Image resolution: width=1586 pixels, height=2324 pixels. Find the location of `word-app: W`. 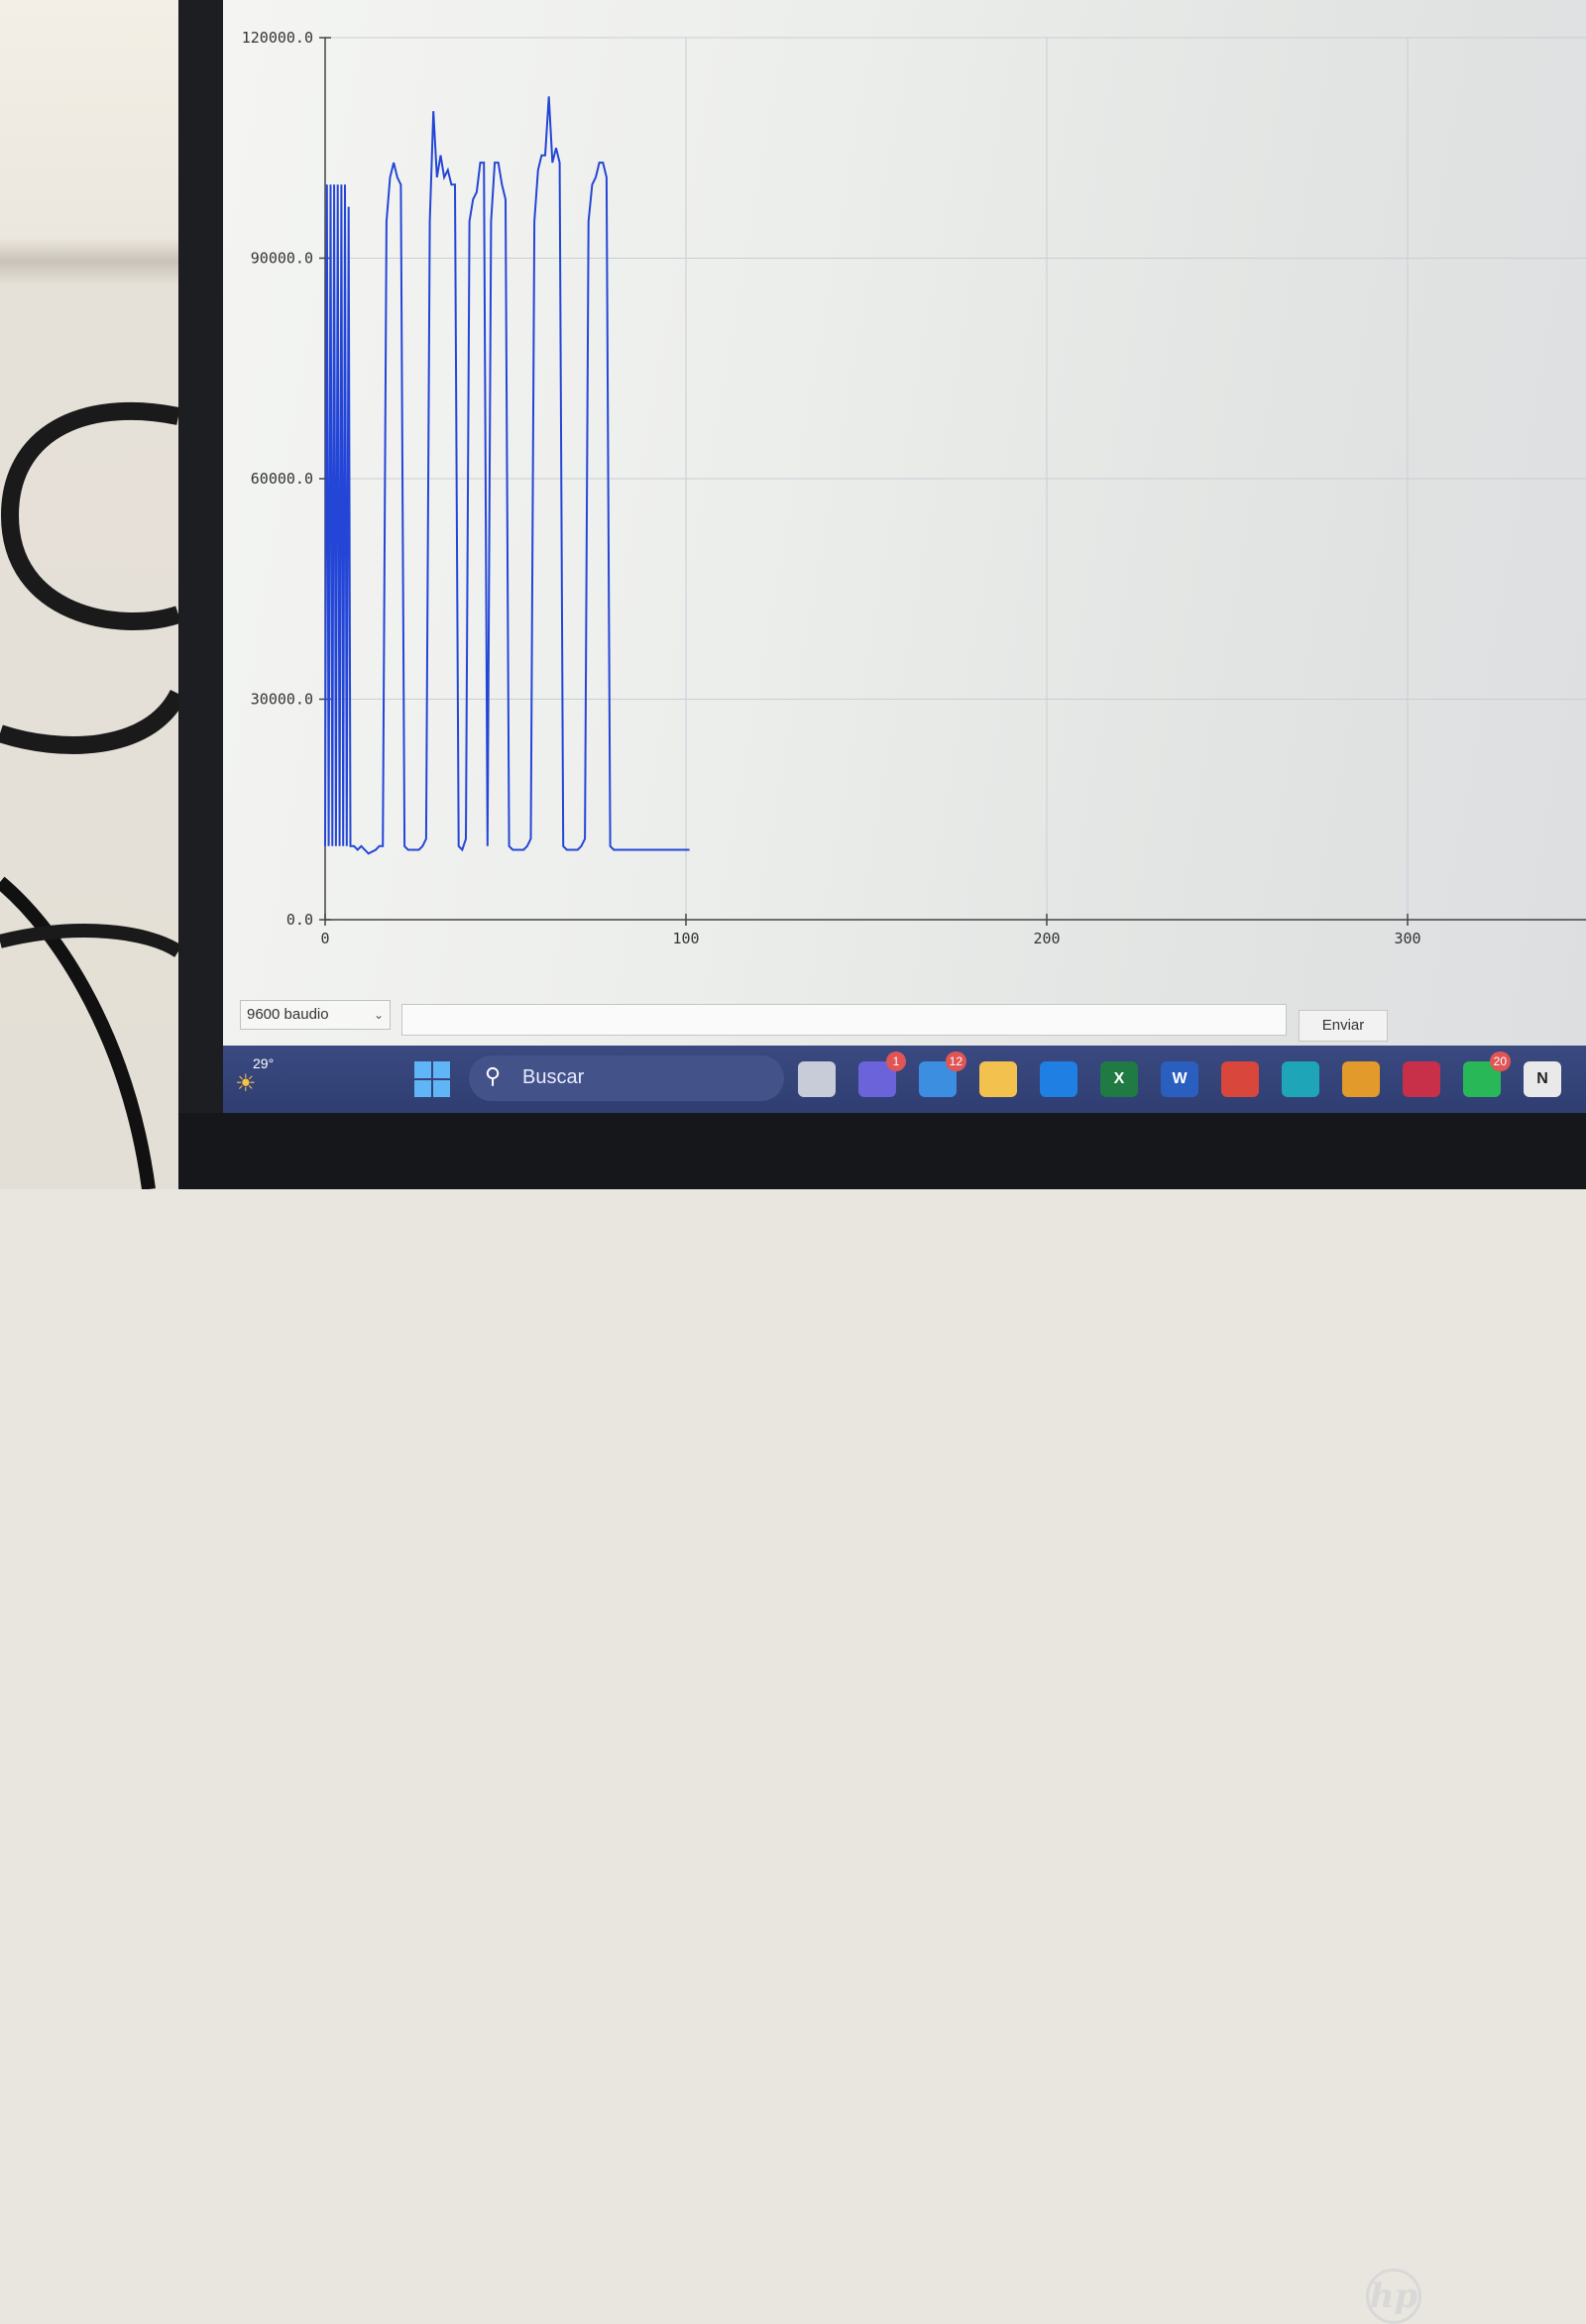

word-app: W is located at coordinates (1179, 1079).